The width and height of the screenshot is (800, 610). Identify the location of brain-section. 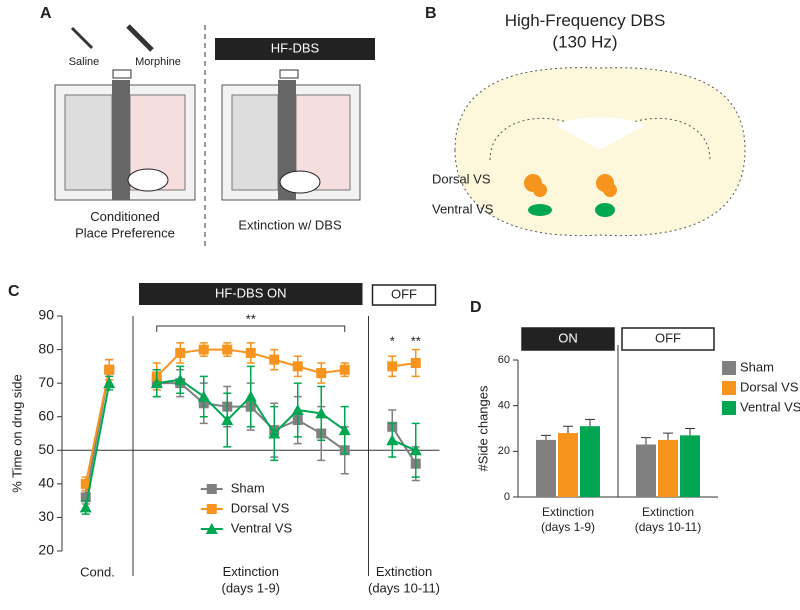
(600, 152).